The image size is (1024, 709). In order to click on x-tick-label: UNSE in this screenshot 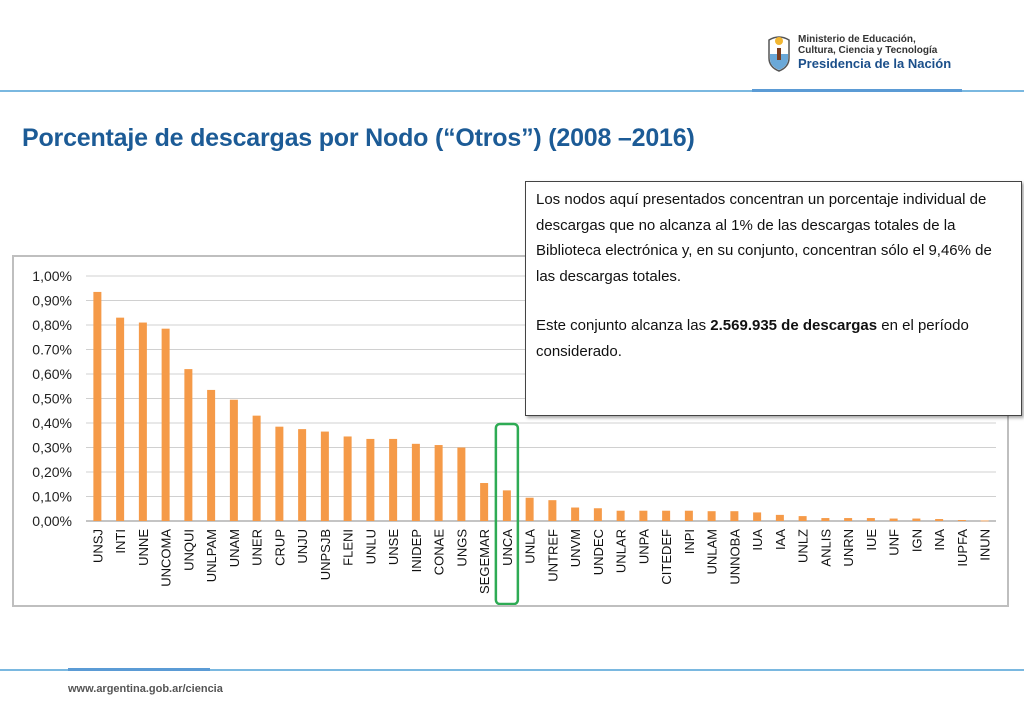, I will do `click(393, 547)`.